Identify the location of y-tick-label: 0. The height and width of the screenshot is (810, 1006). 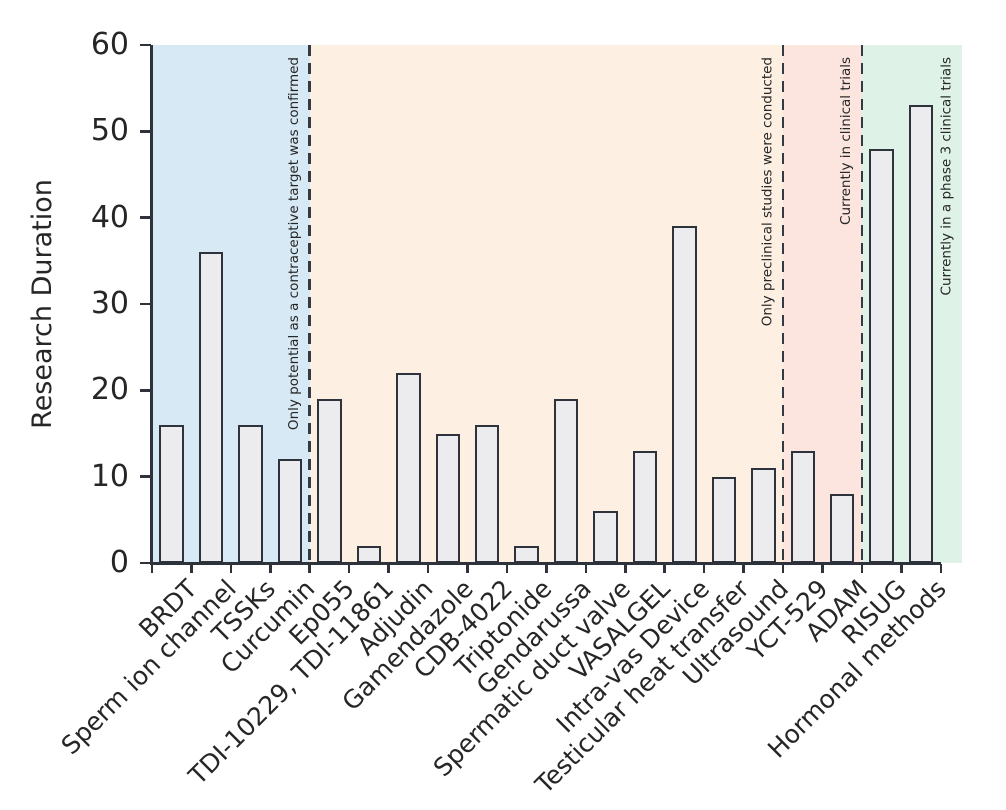
(119, 562).